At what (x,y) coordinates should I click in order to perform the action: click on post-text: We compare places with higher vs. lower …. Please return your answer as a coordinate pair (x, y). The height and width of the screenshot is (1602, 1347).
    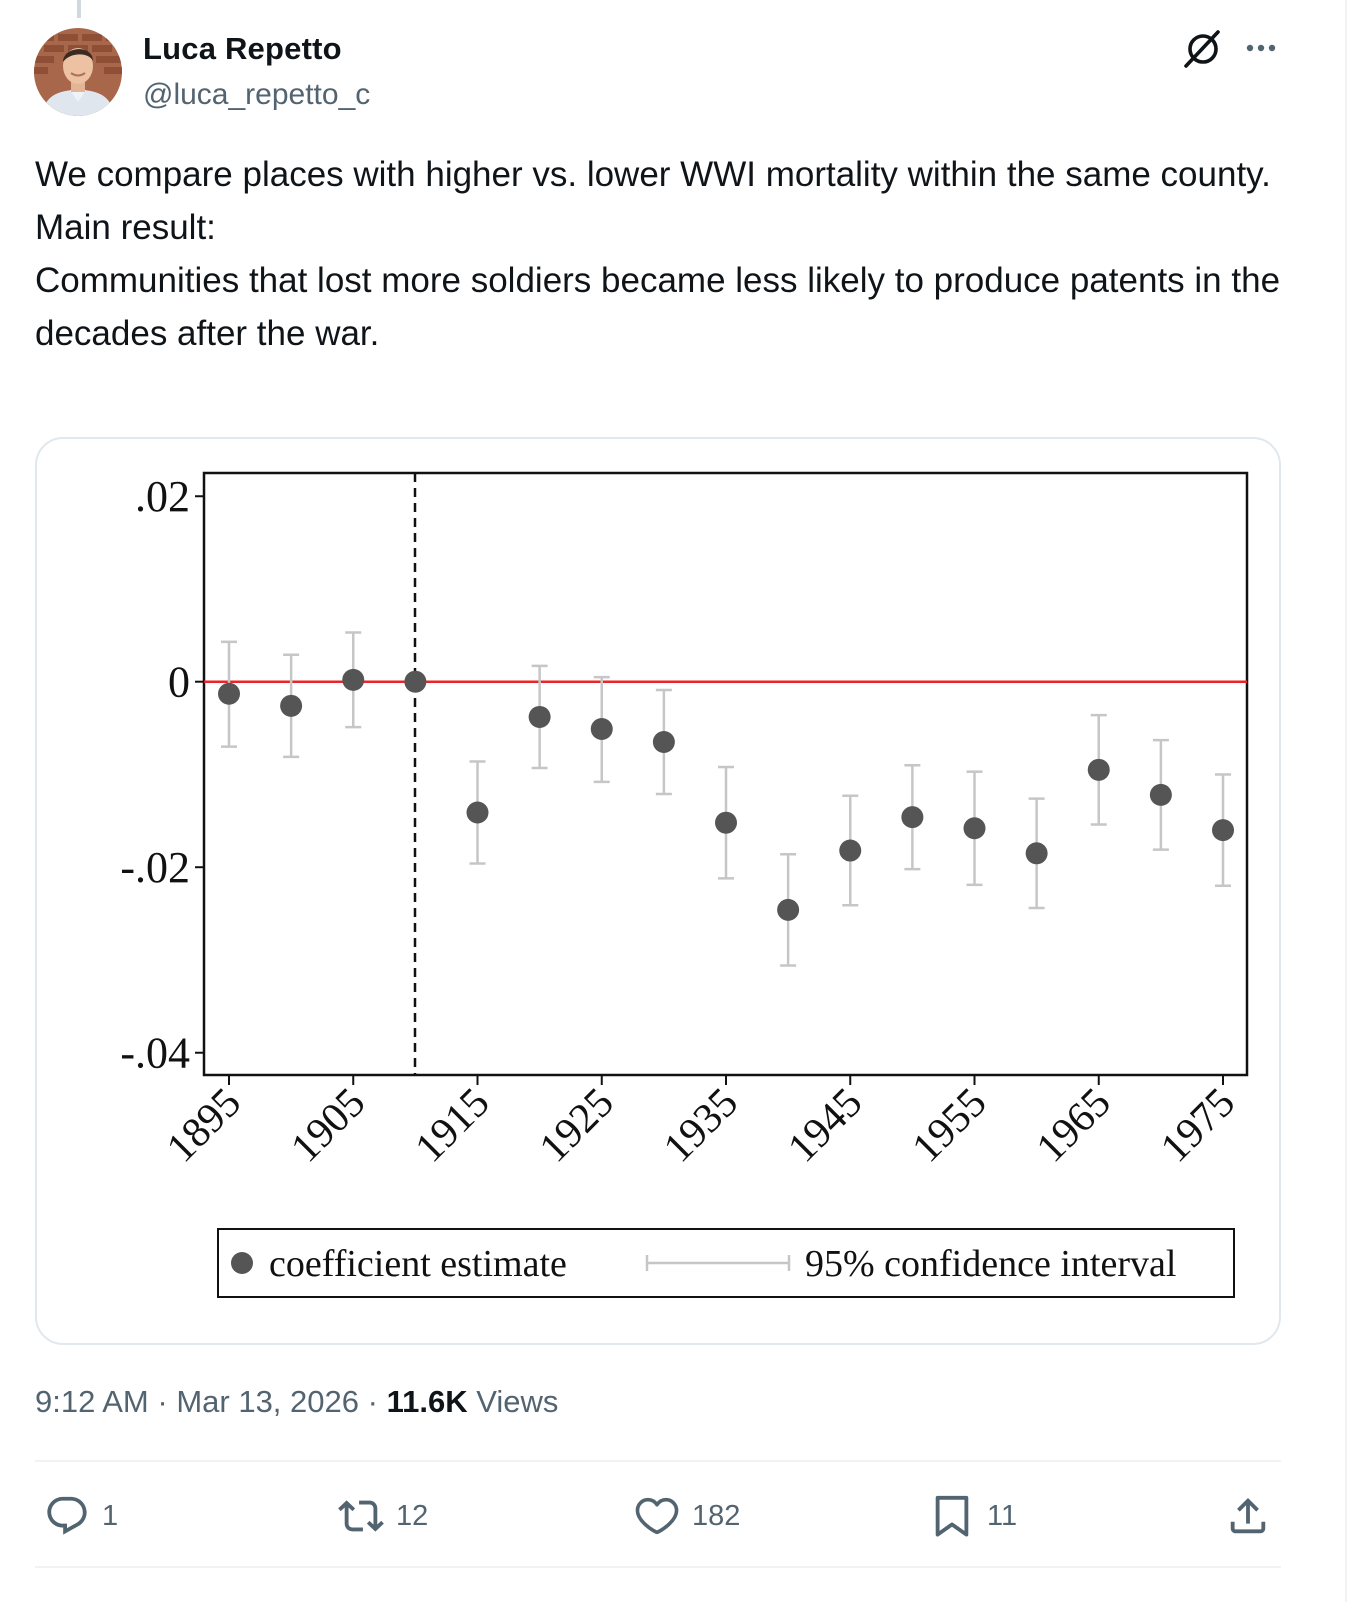
    Looking at the image, I should click on (665, 254).